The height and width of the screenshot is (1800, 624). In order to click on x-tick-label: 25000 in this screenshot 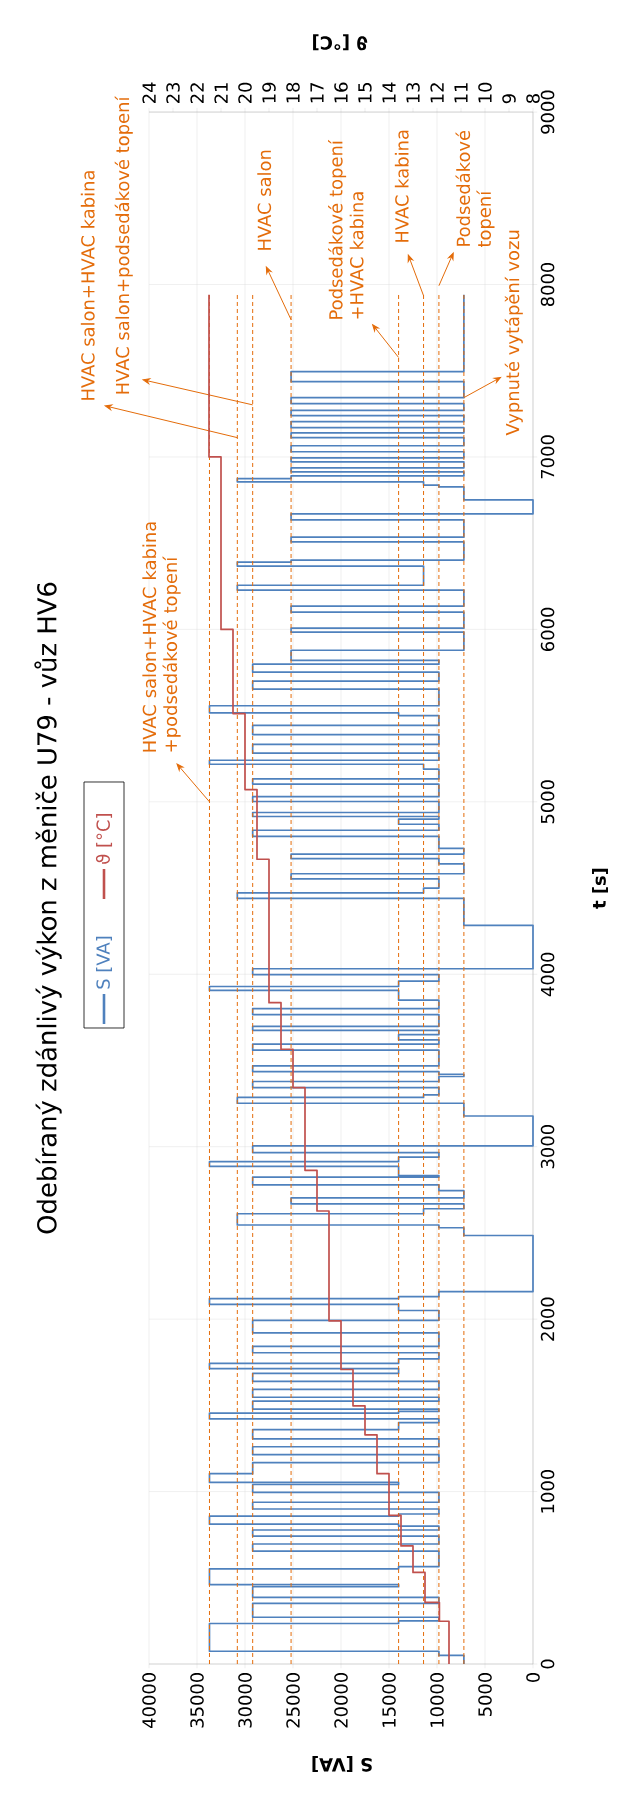, I will do `click(293, 1700)`.